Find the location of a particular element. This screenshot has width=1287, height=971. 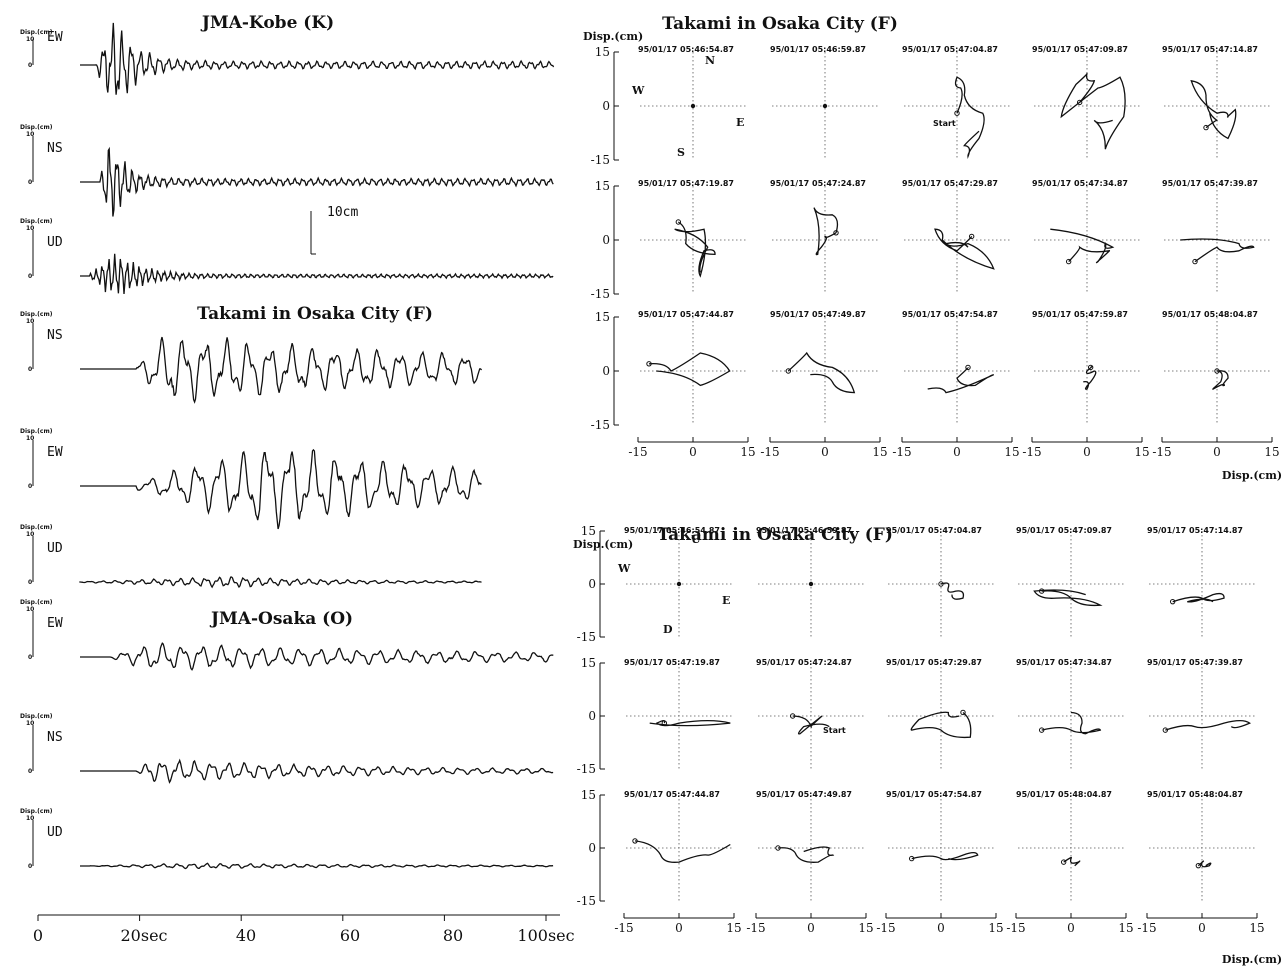

orbit-panel: 95/01/17 05:47:09.87 is located at coordinates (1070, 581).